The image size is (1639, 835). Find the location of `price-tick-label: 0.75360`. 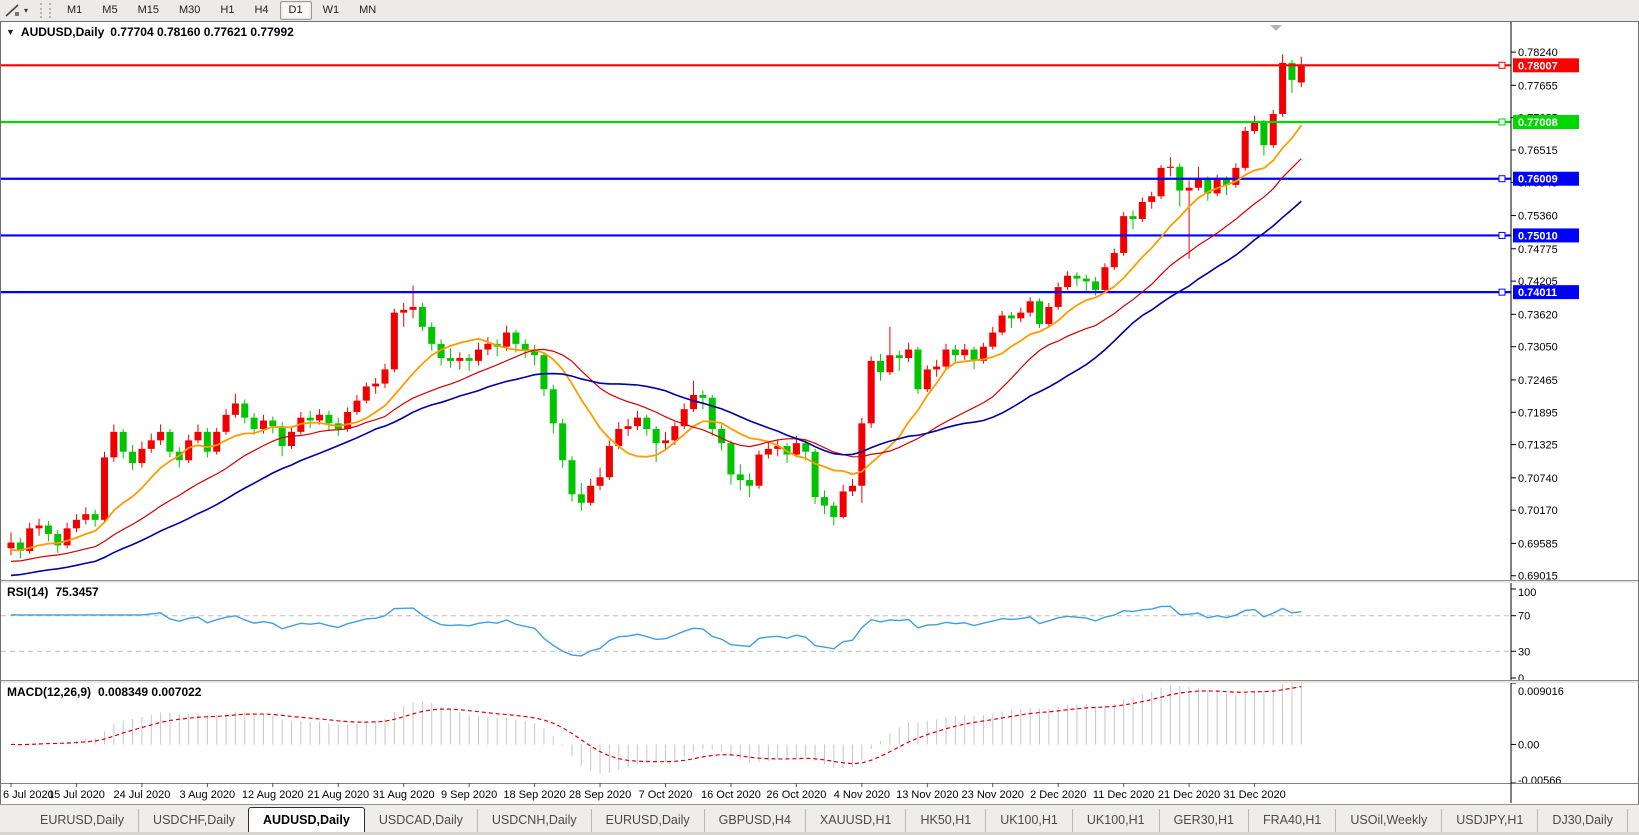

price-tick-label: 0.75360 is located at coordinates (1538, 217).